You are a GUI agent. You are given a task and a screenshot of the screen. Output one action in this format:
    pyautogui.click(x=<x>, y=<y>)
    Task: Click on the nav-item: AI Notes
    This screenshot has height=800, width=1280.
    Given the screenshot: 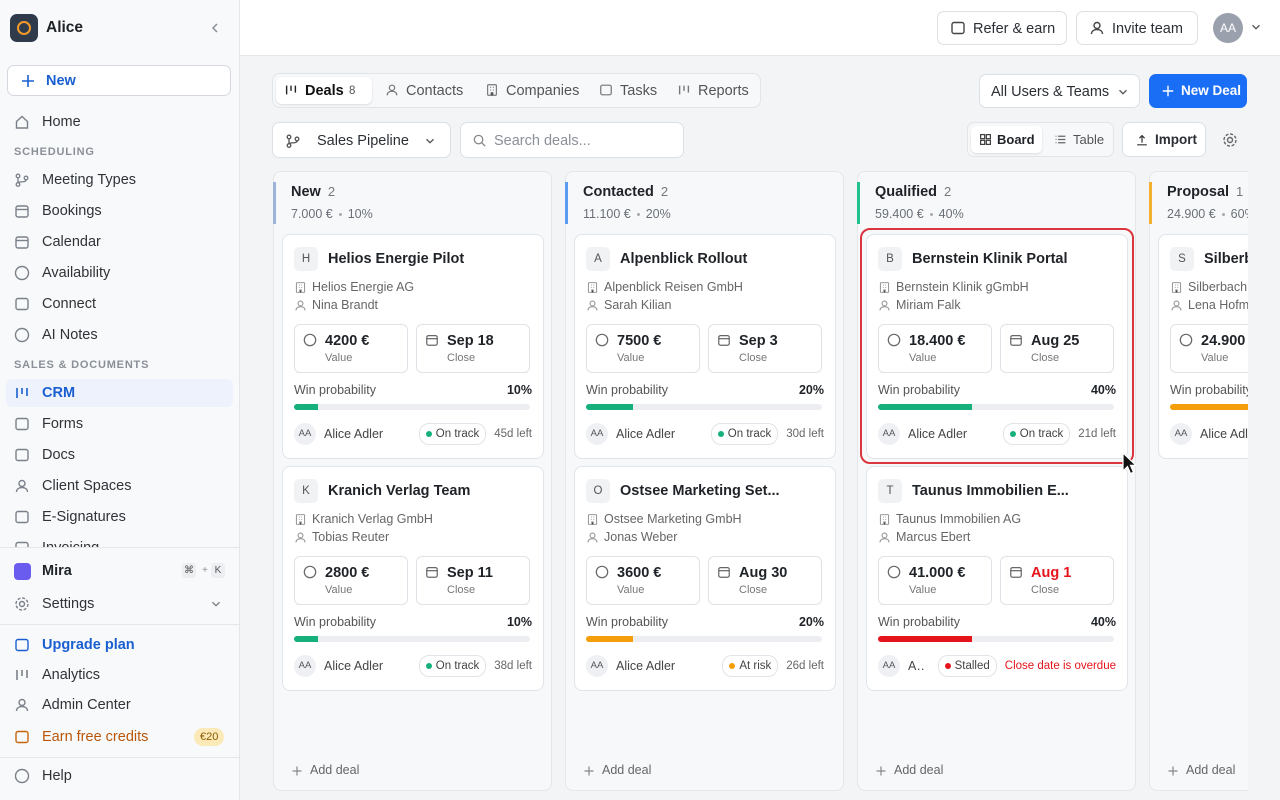 What is the action you would take?
    pyautogui.click(x=70, y=335)
    